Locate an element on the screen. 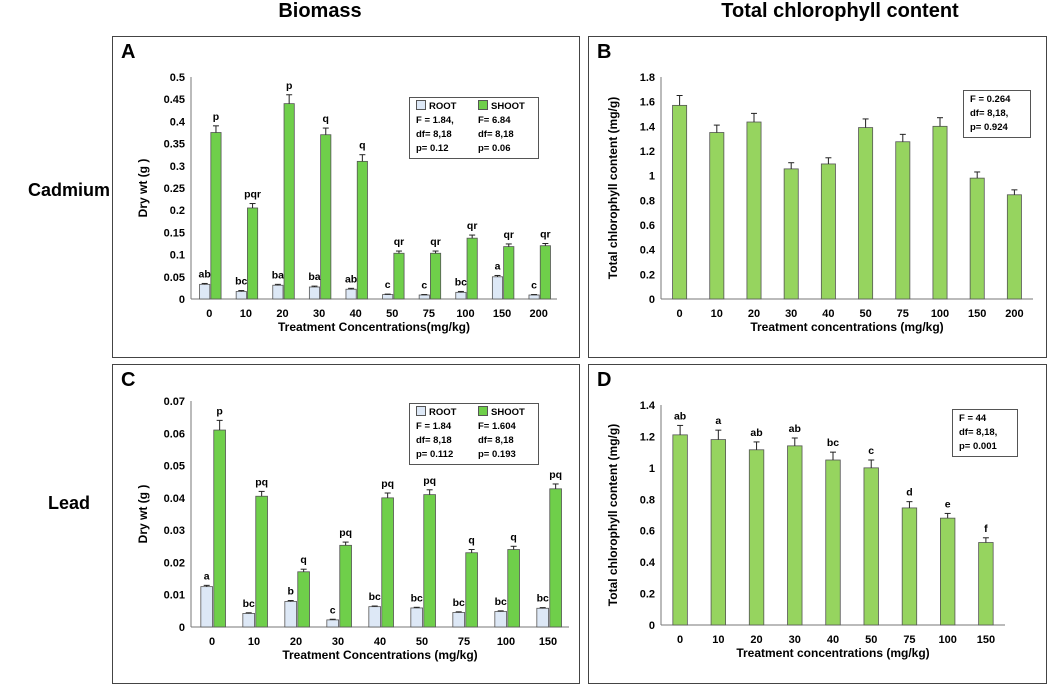 This screenshot has height=687, width=1052. y-tick-label: 0.45 is located at coordinates (174, 100).